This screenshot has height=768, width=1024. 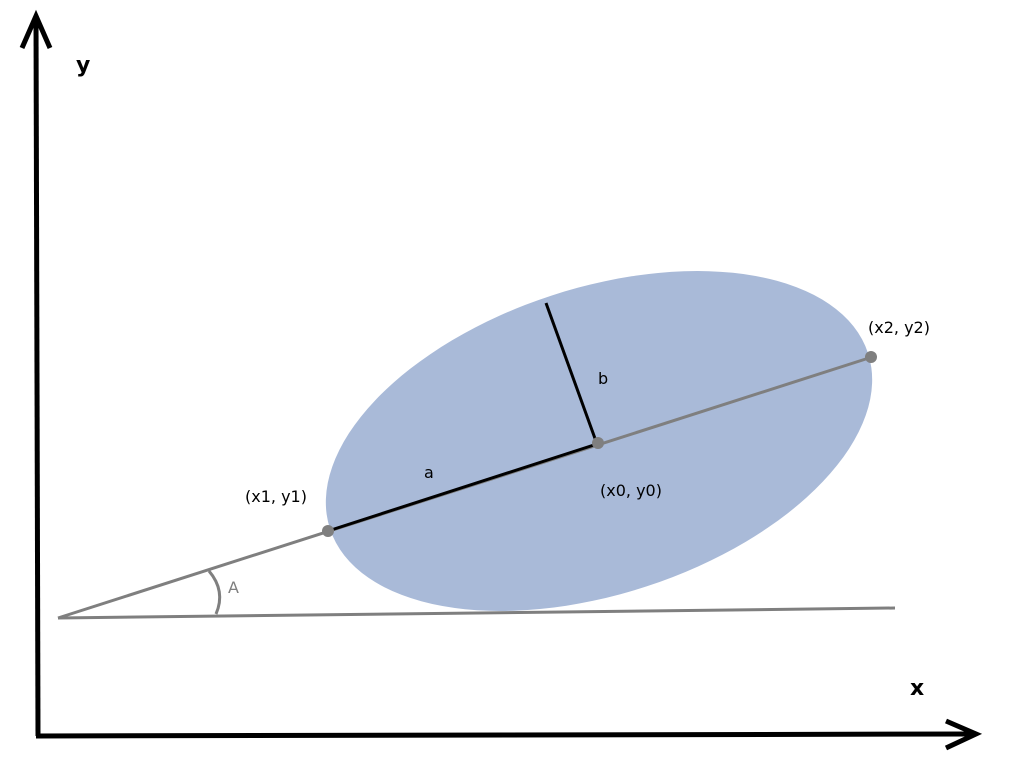 What do you see at coordinates (917, 688) in the screenshot?
I see `x-axis-label: x` at bounding box center [917, 688].